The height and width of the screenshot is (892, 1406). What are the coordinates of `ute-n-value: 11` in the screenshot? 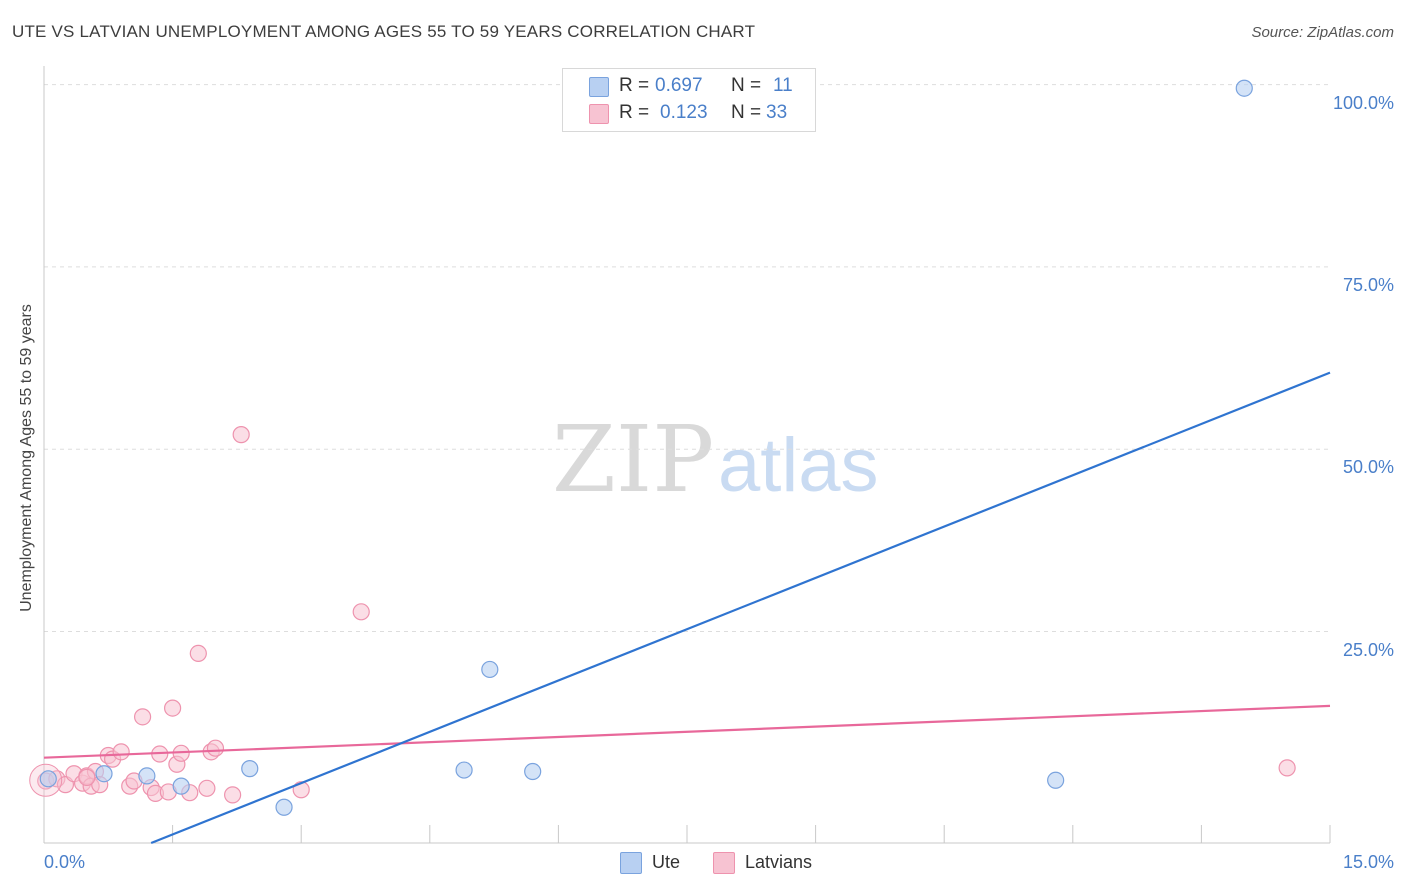 It's located at (783, 85).